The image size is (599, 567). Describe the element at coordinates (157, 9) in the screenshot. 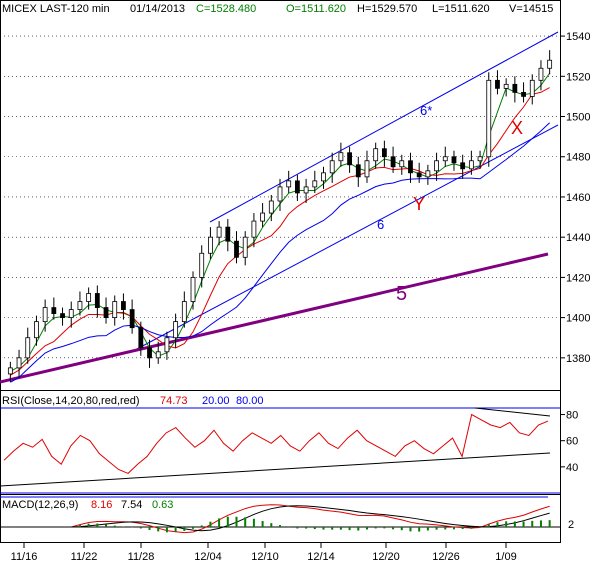

I see `date-label: 01/14/2013` at that location.